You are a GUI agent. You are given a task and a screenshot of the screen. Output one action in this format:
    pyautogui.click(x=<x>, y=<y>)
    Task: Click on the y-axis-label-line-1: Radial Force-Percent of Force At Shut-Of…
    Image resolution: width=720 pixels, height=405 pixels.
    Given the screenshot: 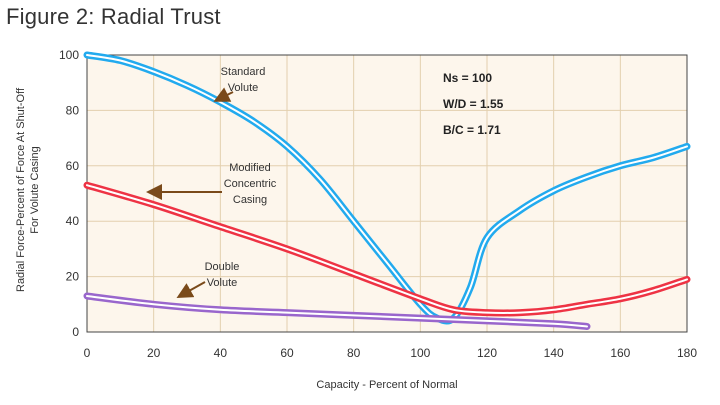 What is the action you would take?
    pyautogui.click(x=21, y=189)
    